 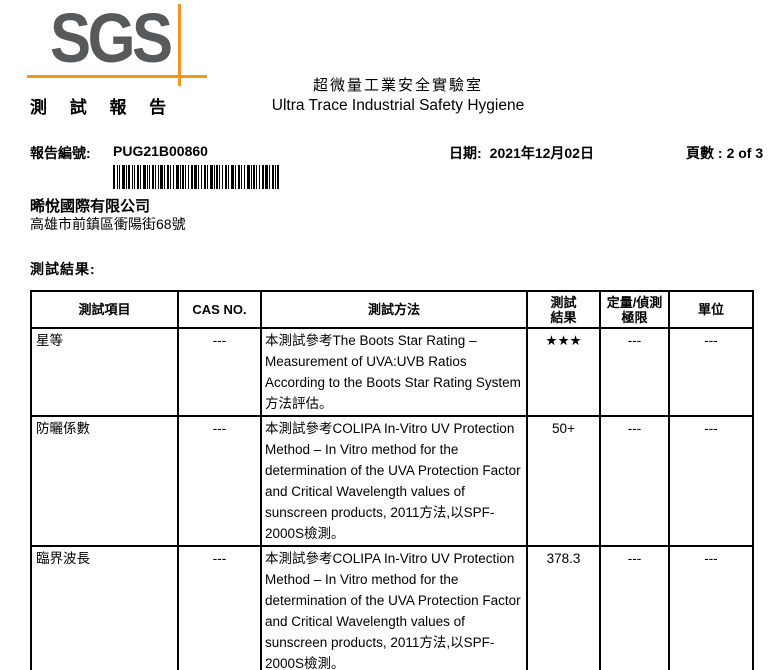 What do you see at coordinates (104, 481) in the screenshot?
I see `cell-test-item: 防曬係數` at bounding box center [104, 481].